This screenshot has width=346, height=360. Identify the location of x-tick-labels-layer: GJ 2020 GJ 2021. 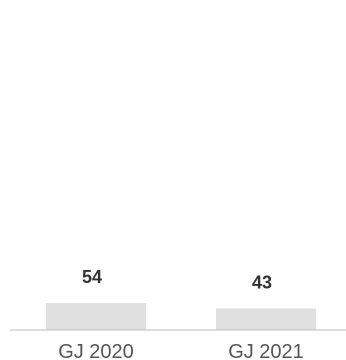
(181, 350).